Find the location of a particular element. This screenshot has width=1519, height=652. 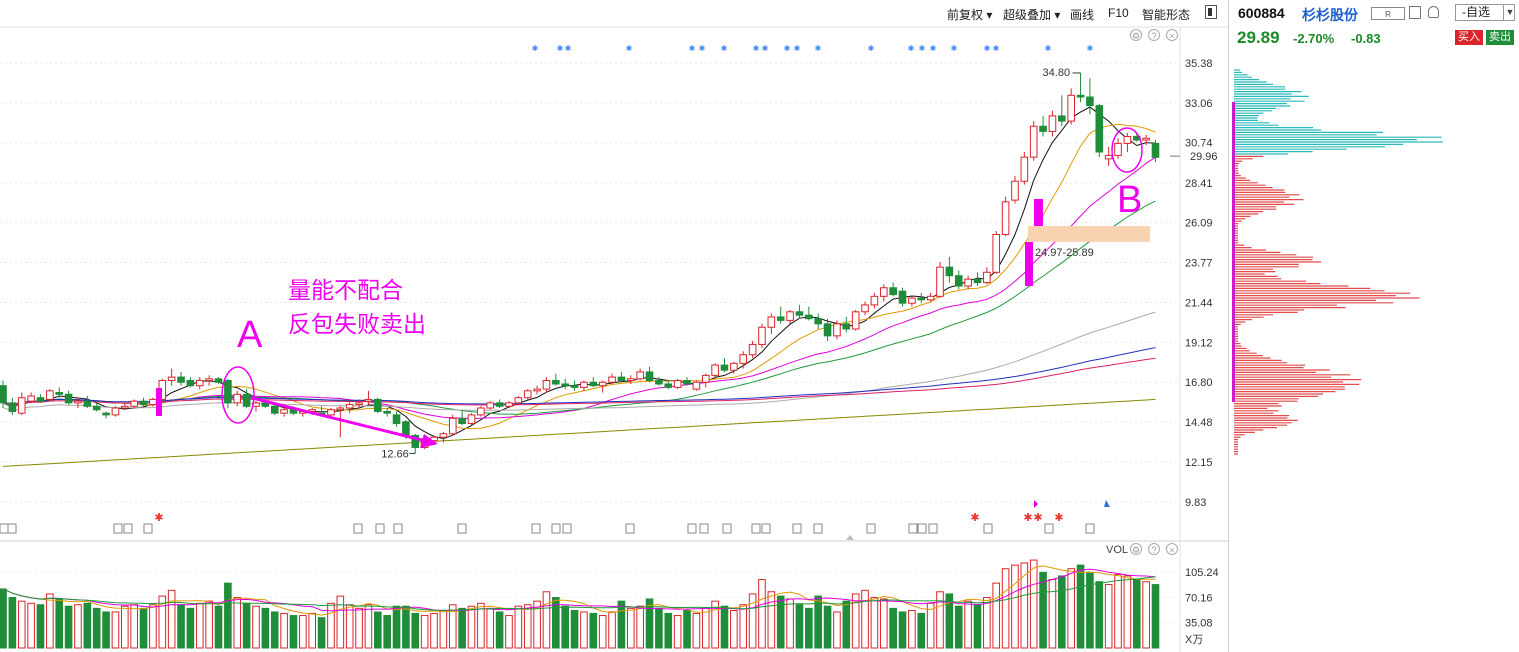

settings-icon: ⚙ is located at coordinates (1136, 35).